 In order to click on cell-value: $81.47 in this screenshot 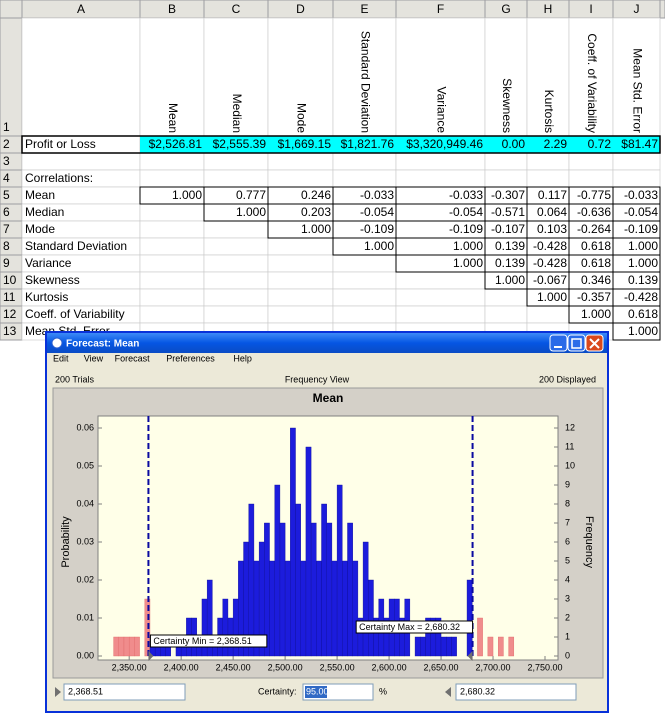, I will do `click(639, 144)`.